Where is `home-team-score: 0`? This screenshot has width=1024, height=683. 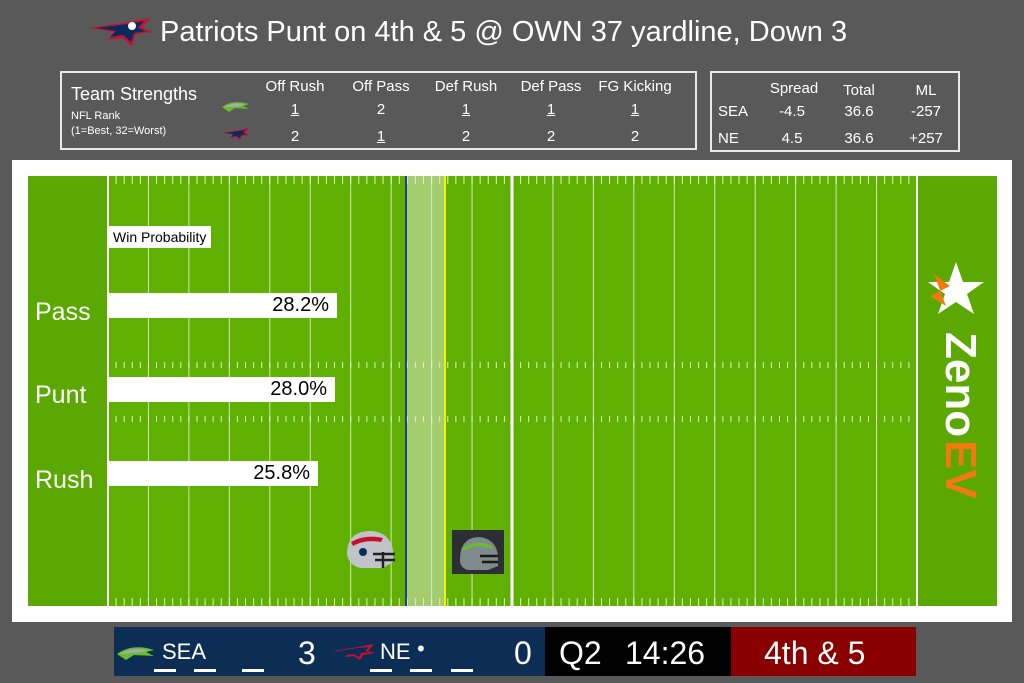
home-team-score: 0 is located at coordinates (523, 653).